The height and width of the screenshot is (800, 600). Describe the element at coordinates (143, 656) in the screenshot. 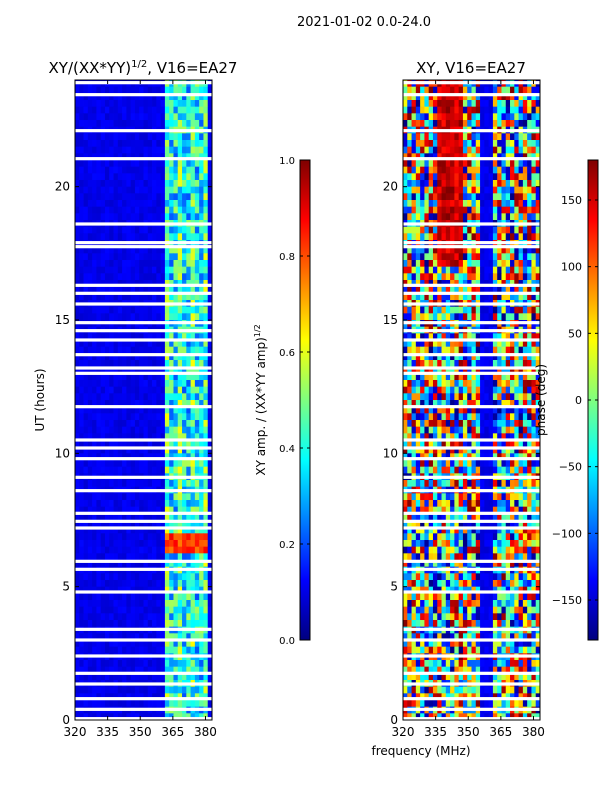

I see `blank-row` at that location.